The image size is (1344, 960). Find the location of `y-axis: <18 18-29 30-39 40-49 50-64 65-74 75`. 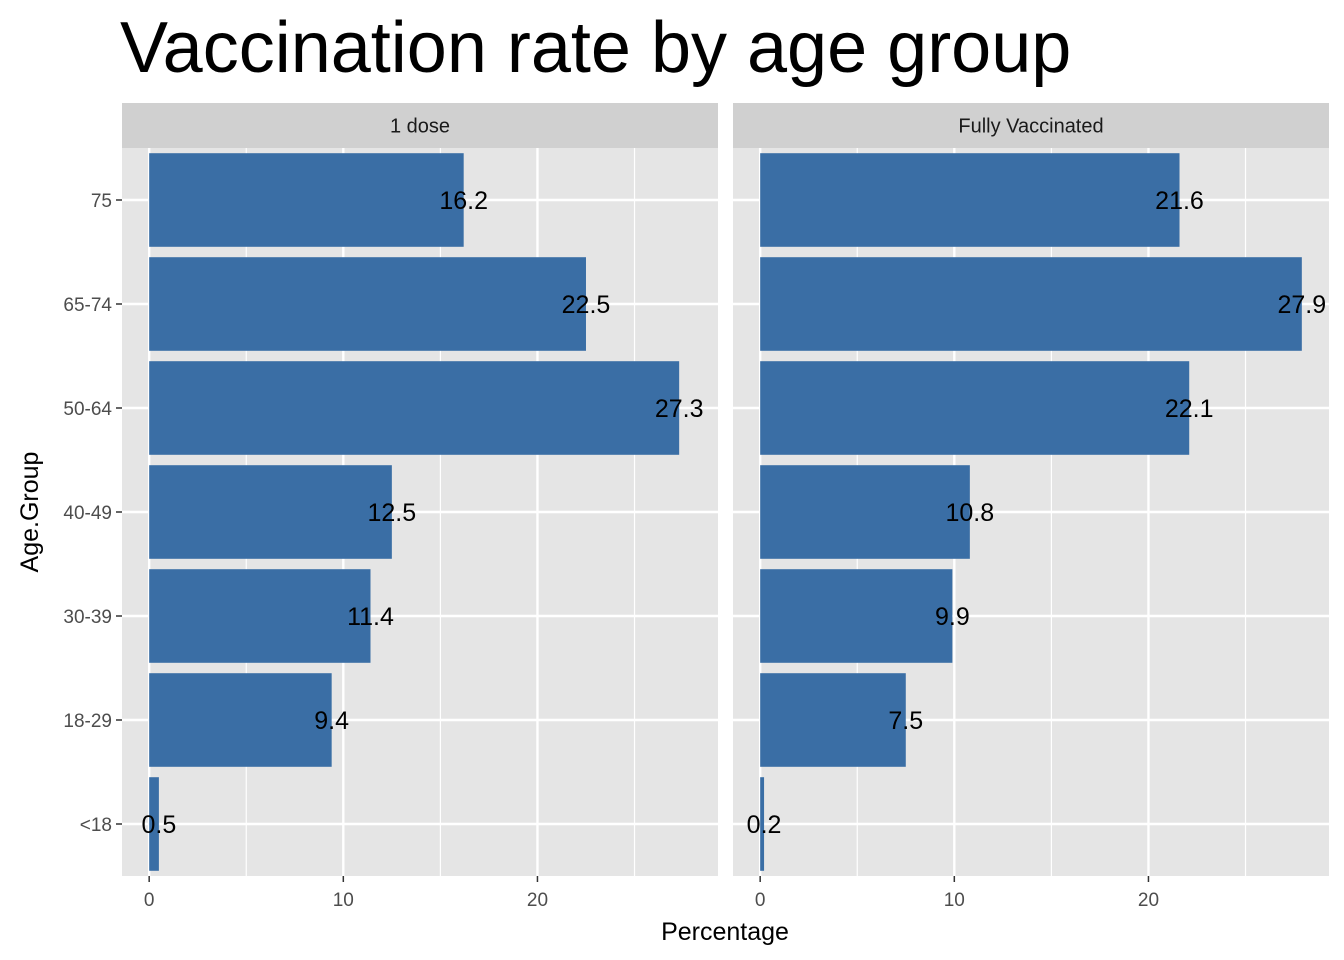

y-axis: <18 18-29 30-39 40-49 50-64 65-74 75 is located at coordinates (92, 513).